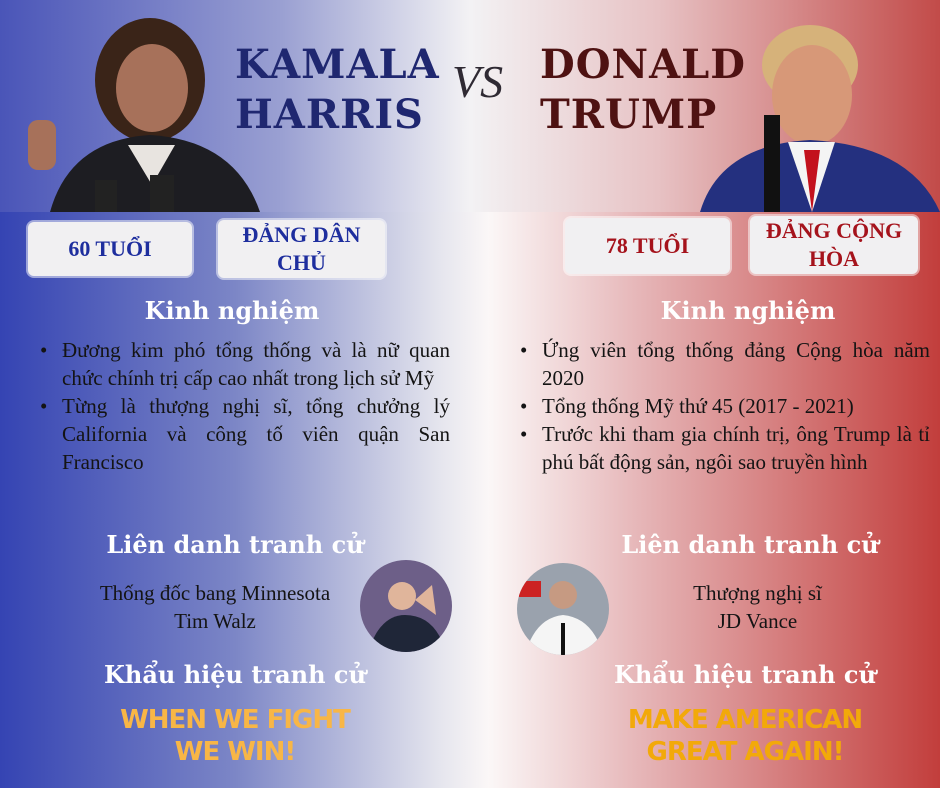 This screenshot has width=940, height=788. Describe the element at coordinates (235, 720) in the screenshot. I see `slogan-line: WHEN WE FIGHT` at that location.